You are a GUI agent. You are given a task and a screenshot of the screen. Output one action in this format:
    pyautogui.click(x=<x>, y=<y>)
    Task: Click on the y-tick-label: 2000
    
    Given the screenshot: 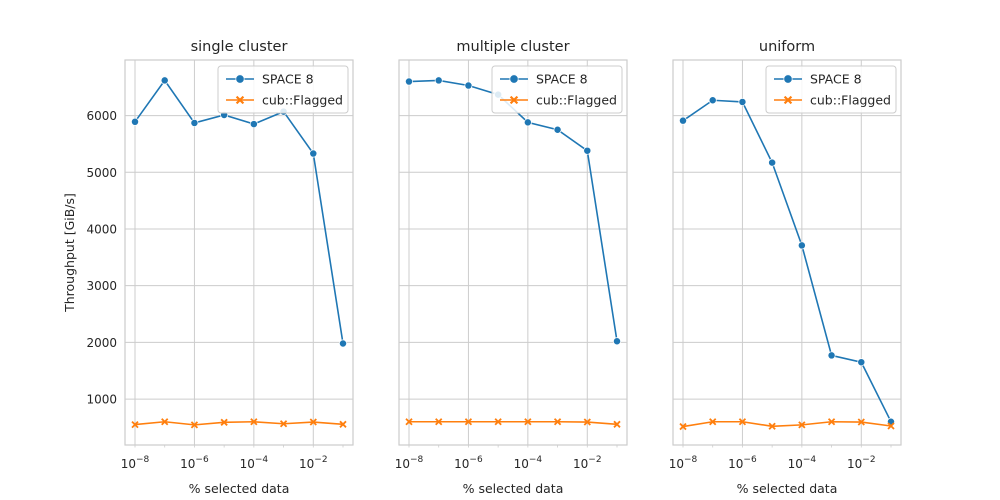 What is the action you would take?
    pyautogui.click(x=101, y=343)
    